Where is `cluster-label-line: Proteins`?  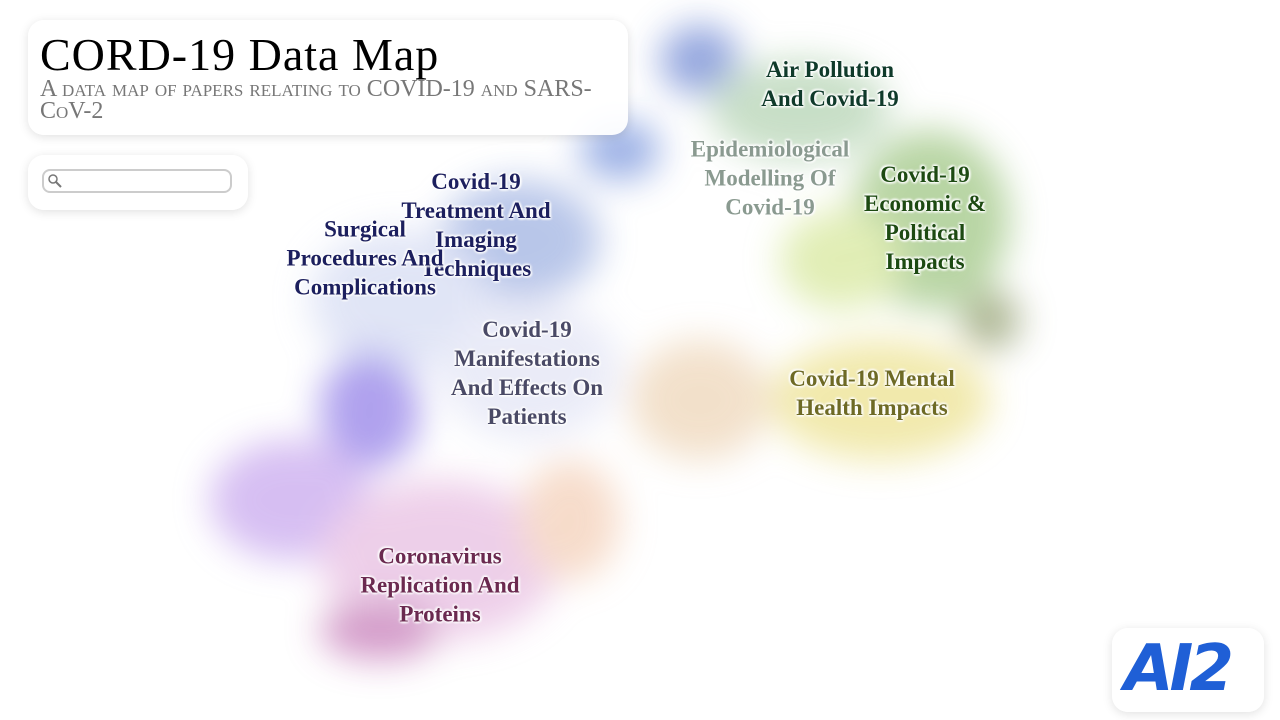 cluster-label-line: Proteins is located at coordinates (440, 614).